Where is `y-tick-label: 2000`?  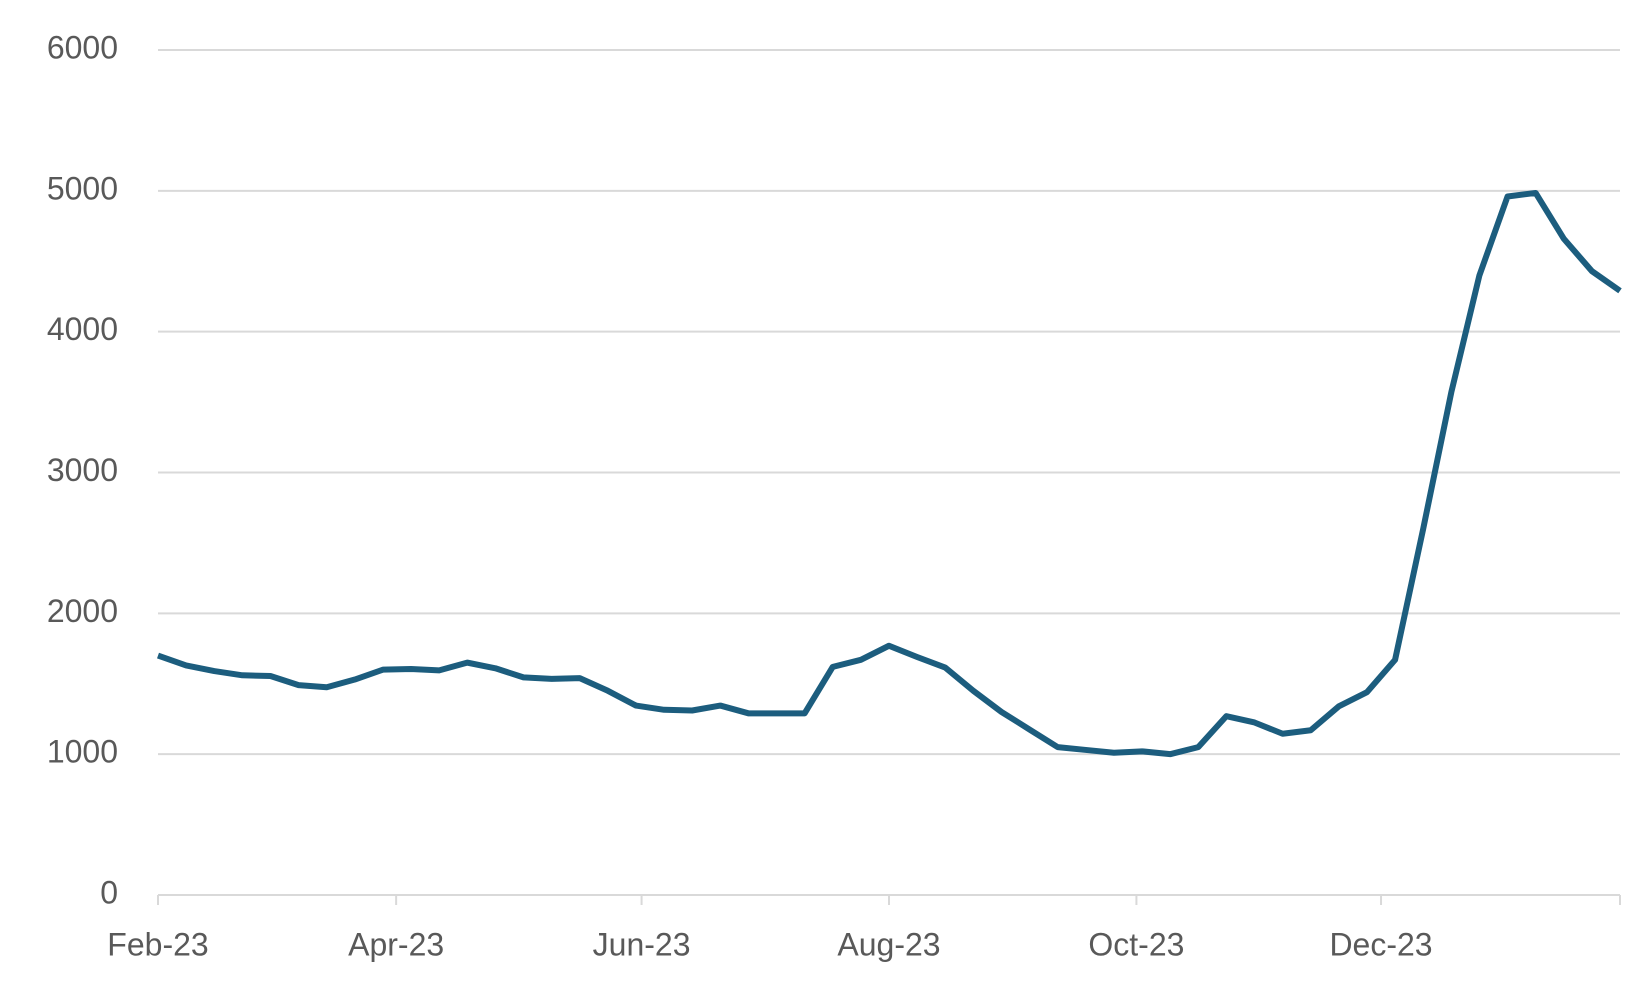 y-tick-label: 2000 is located at coordinates (82, 611).